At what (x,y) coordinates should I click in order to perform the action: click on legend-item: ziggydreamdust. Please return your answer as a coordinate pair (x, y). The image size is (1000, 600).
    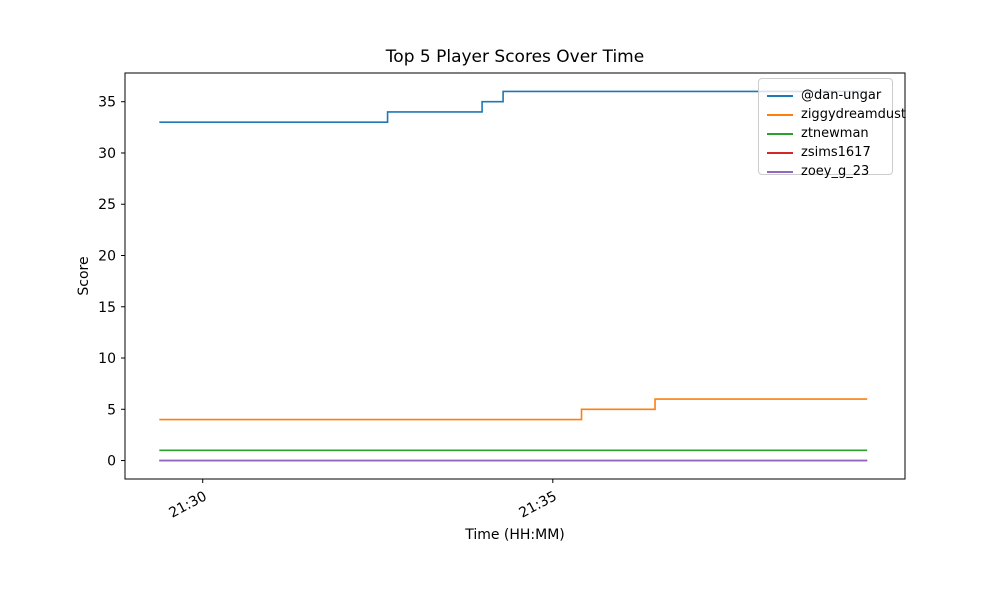
    Looking at the image, I should click on (836, 114).